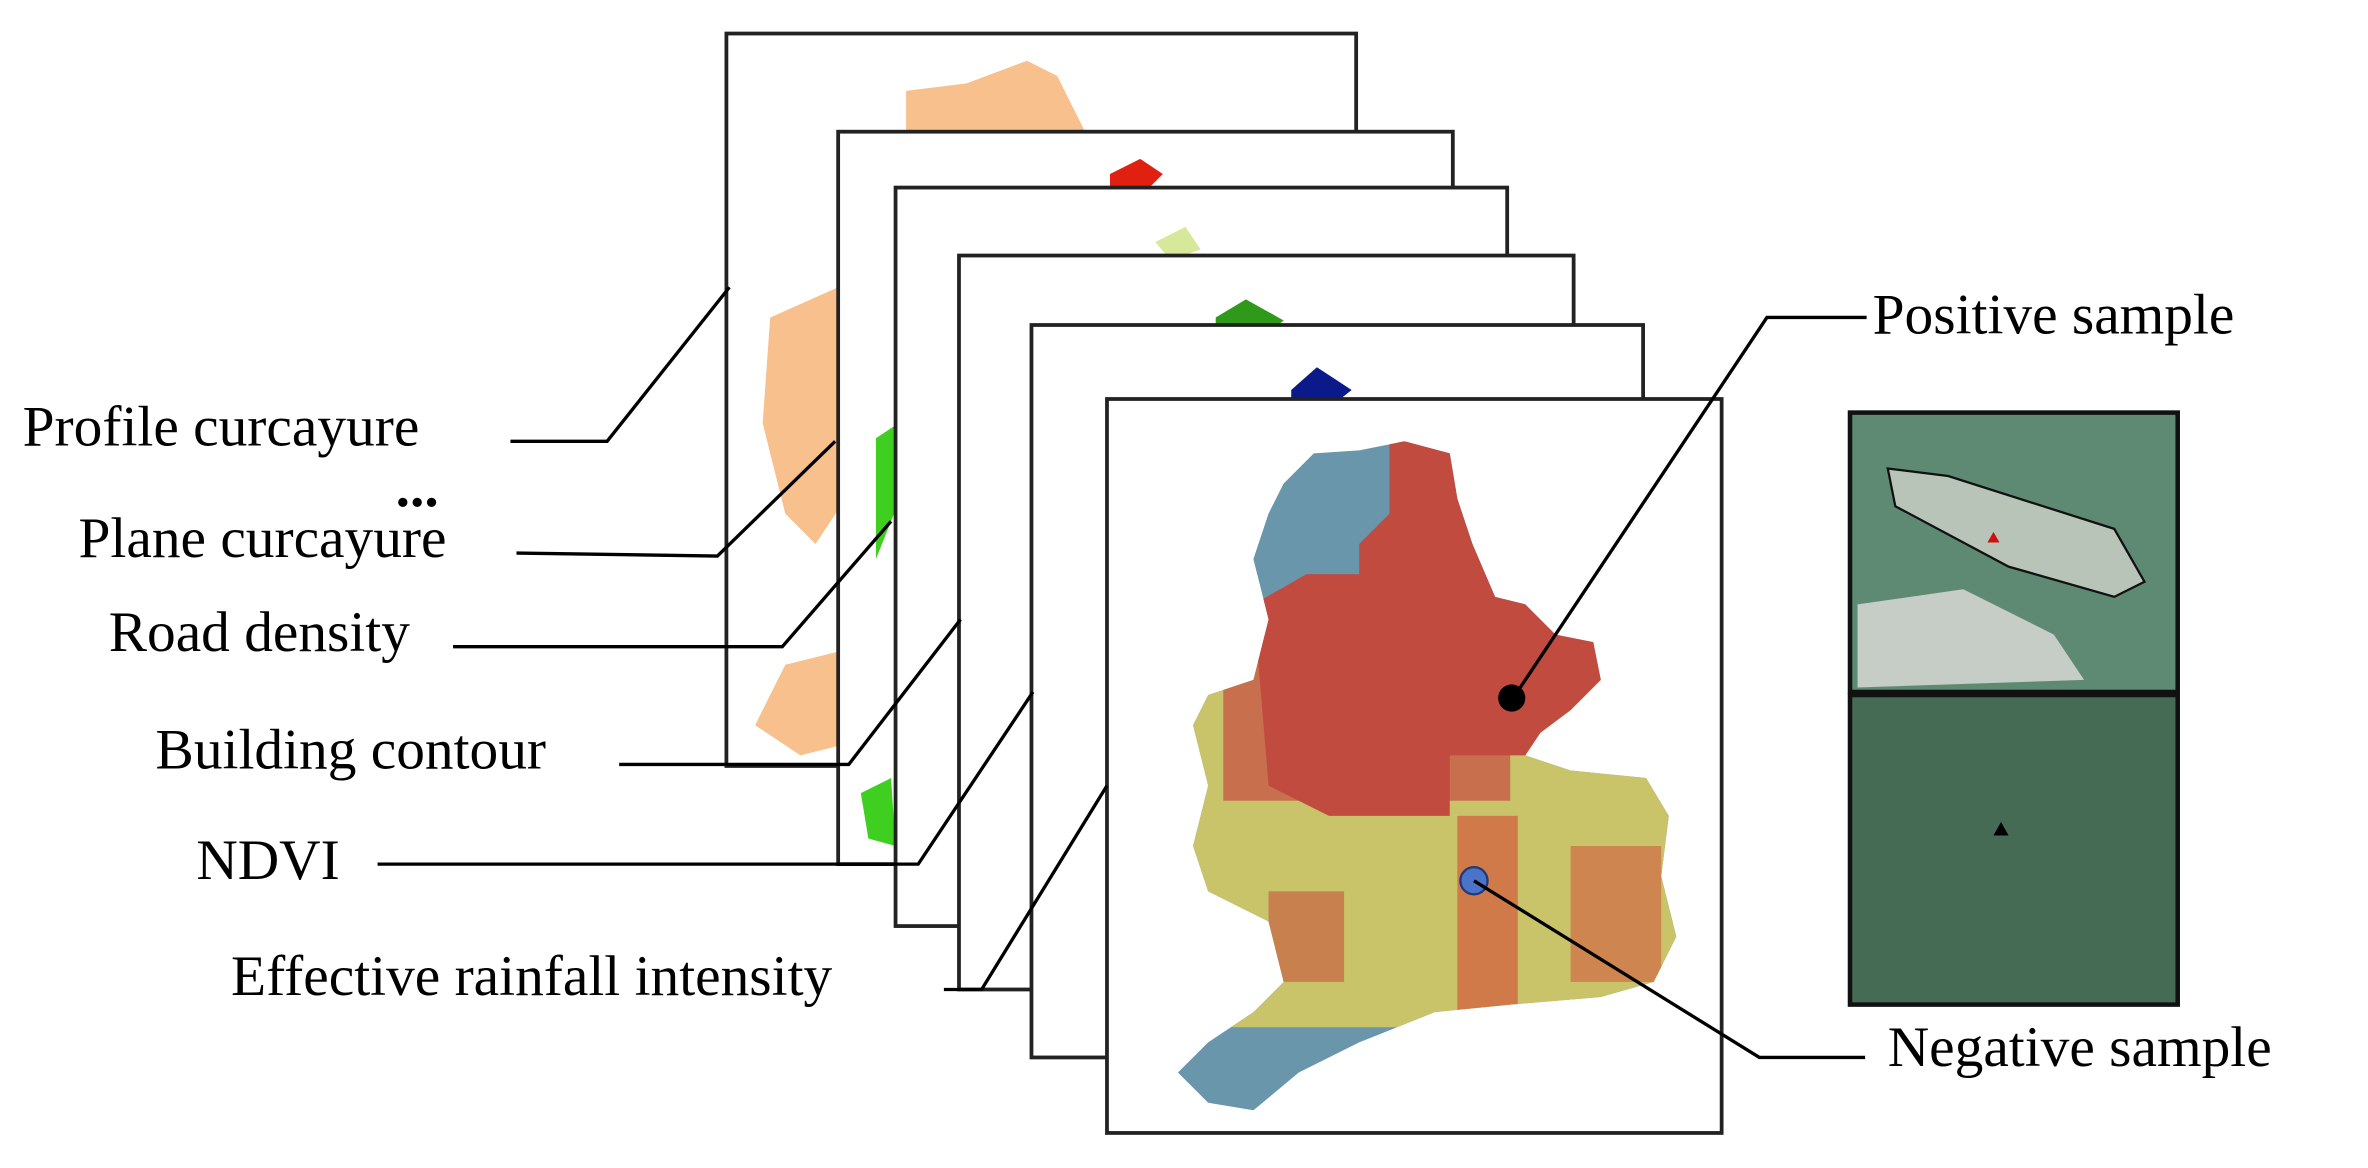 This screenshot has height=1168, width=2368. Describe the element at coordinates (2001, 828) in the screenshot. I see `negative-marker` at that location.